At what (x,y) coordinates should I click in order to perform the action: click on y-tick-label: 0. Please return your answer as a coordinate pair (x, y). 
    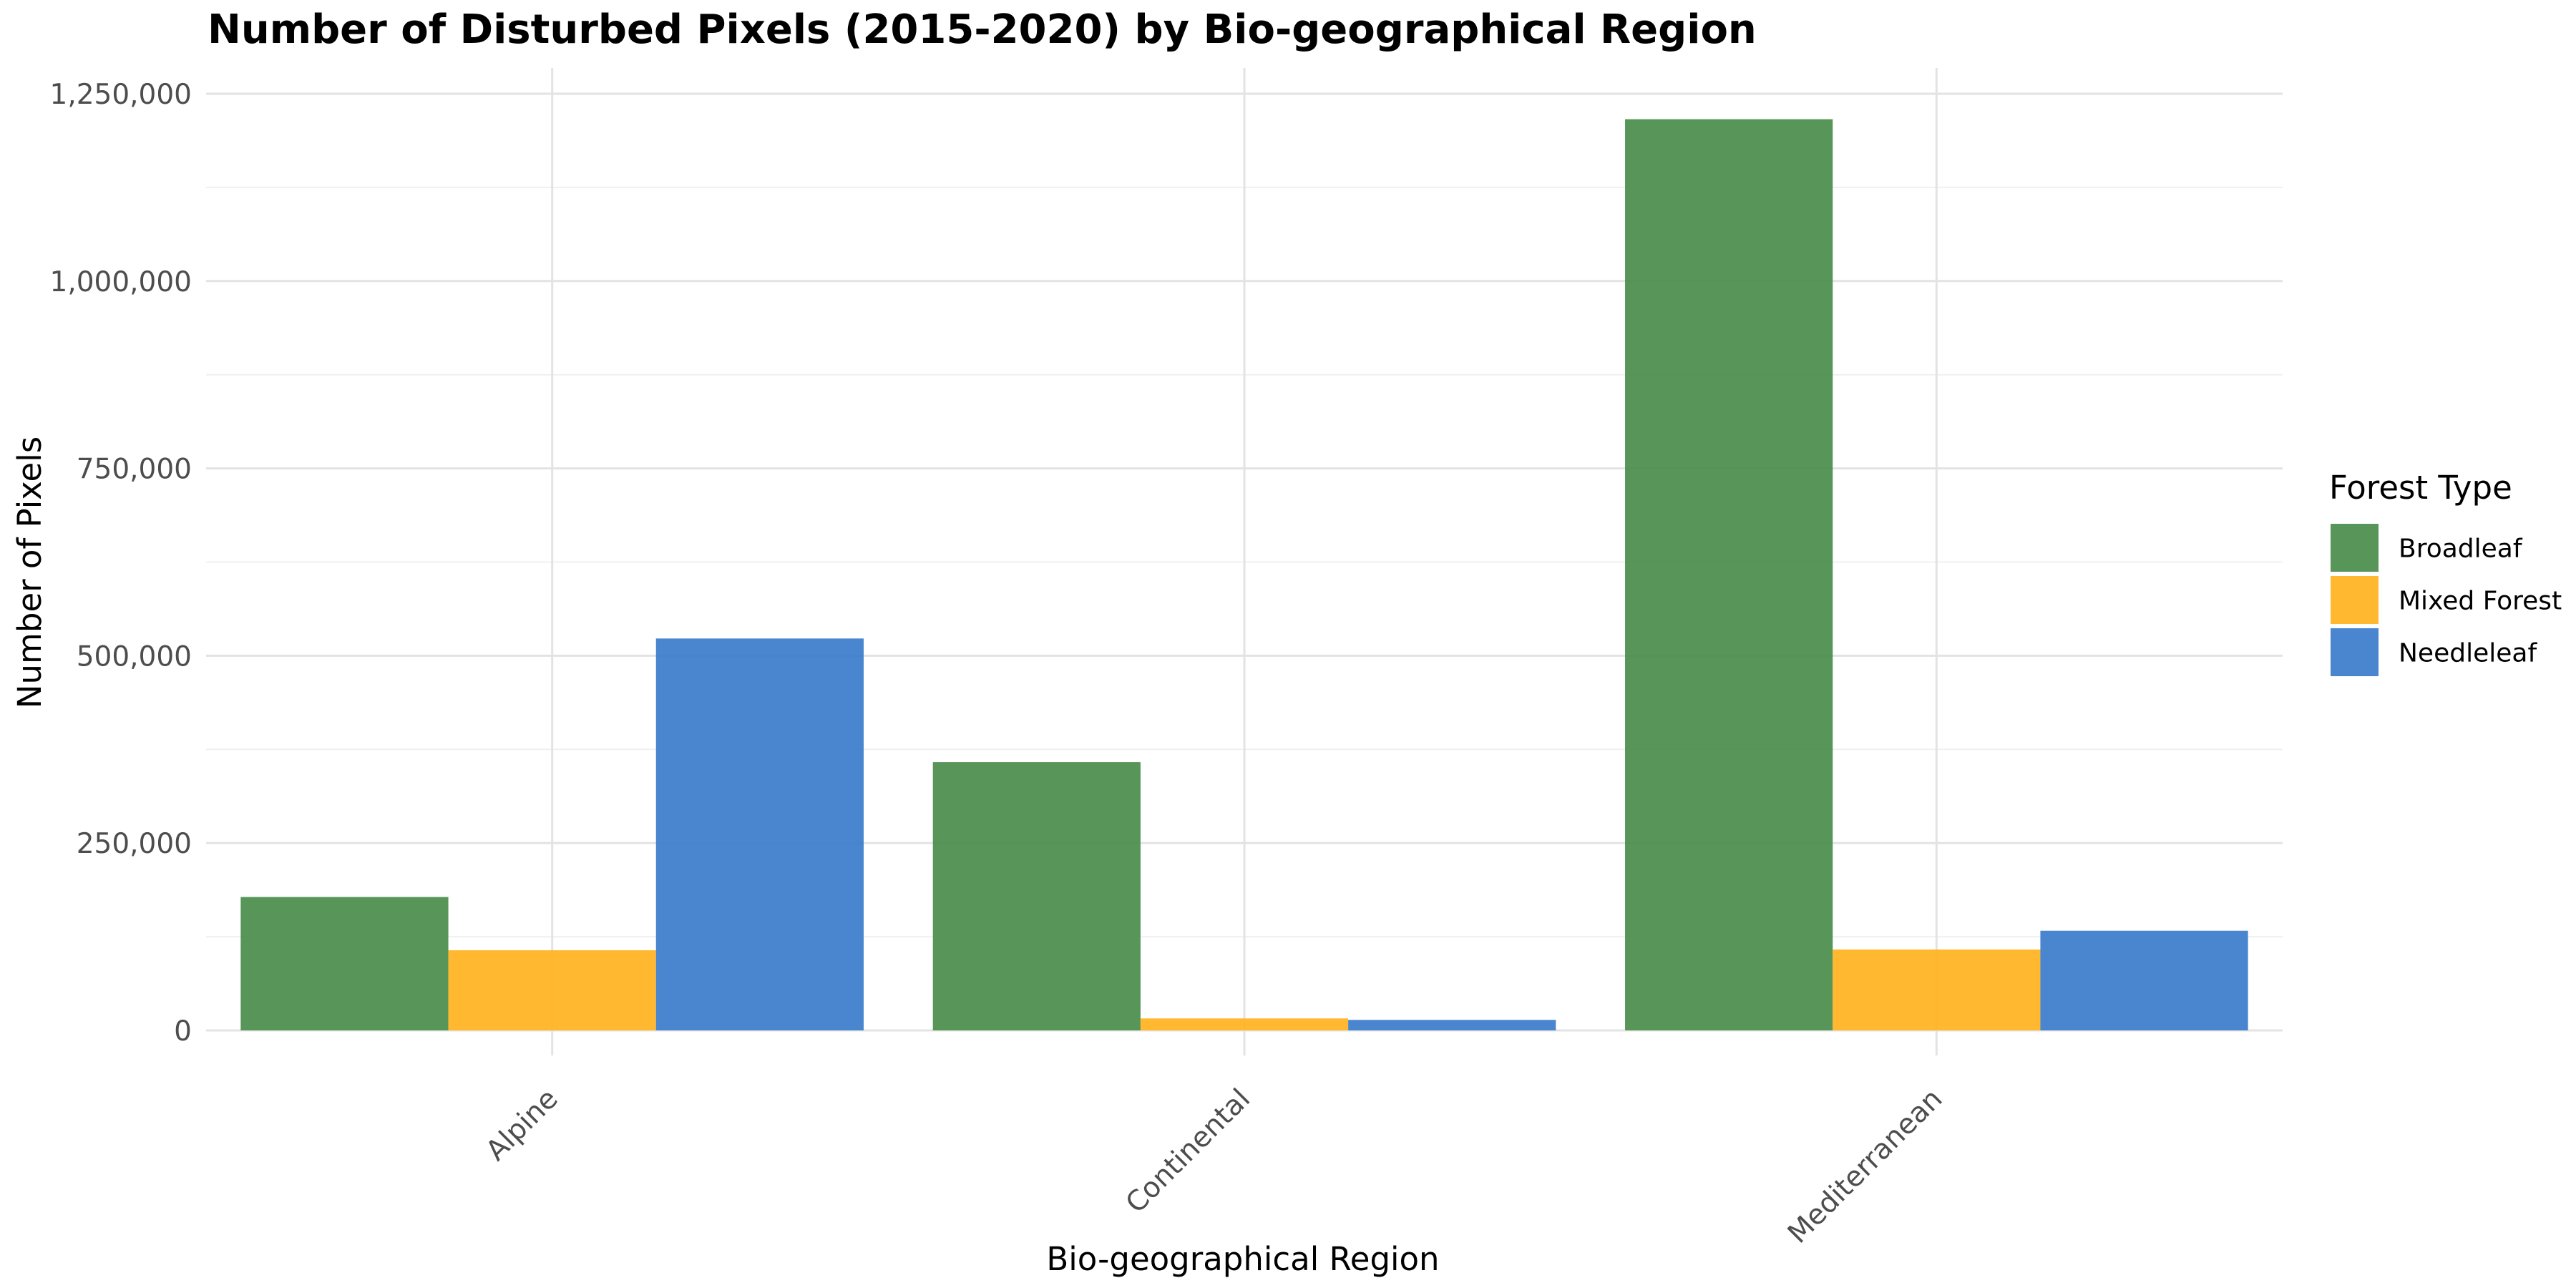
    Looking at the image, I should click on (183, 1031).